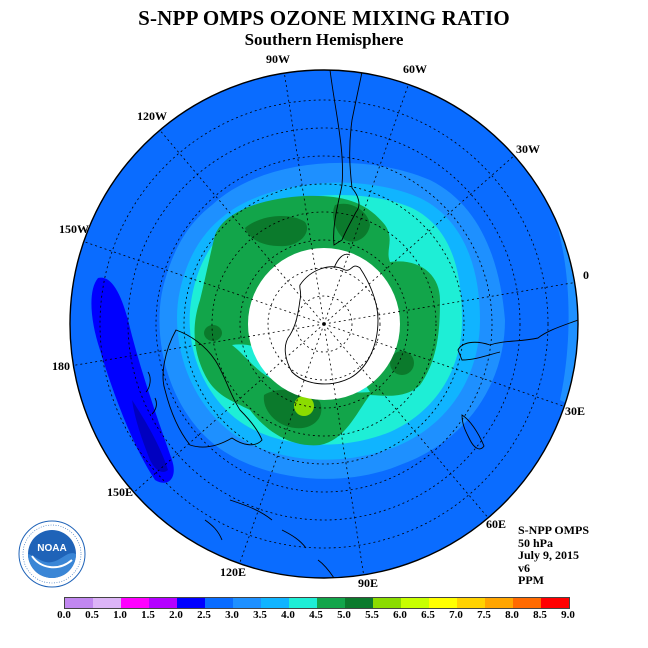 The image size is (648, 648). What do you see at coordinates (232, 615) in the screenshot?
I see `colorbar-tick-label: 3.0` at bounding box center [232, 615].